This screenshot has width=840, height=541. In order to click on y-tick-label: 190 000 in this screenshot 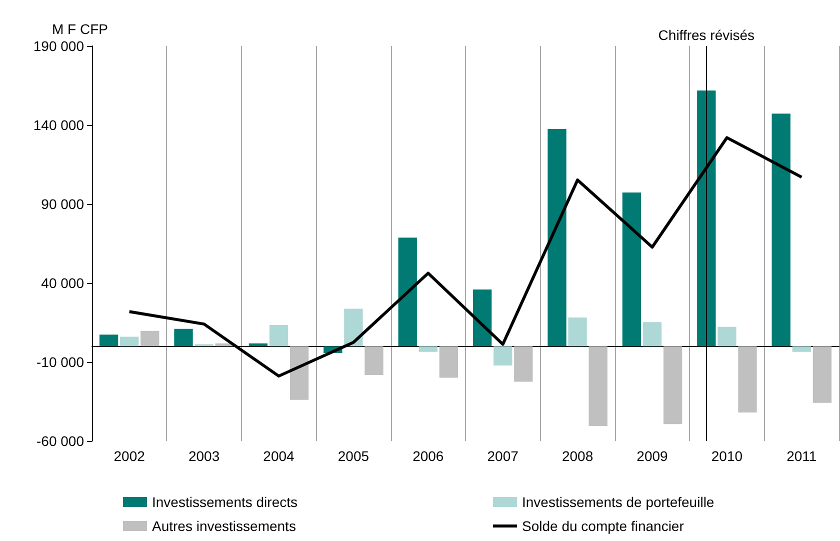, I will do `click(58, 46)`.